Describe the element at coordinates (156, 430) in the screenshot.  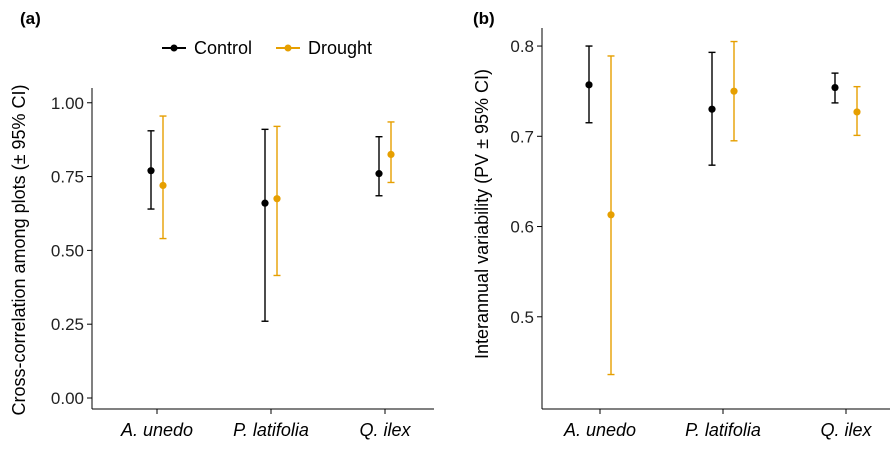
I see `x-category-label-a: A. unedo` at that location.